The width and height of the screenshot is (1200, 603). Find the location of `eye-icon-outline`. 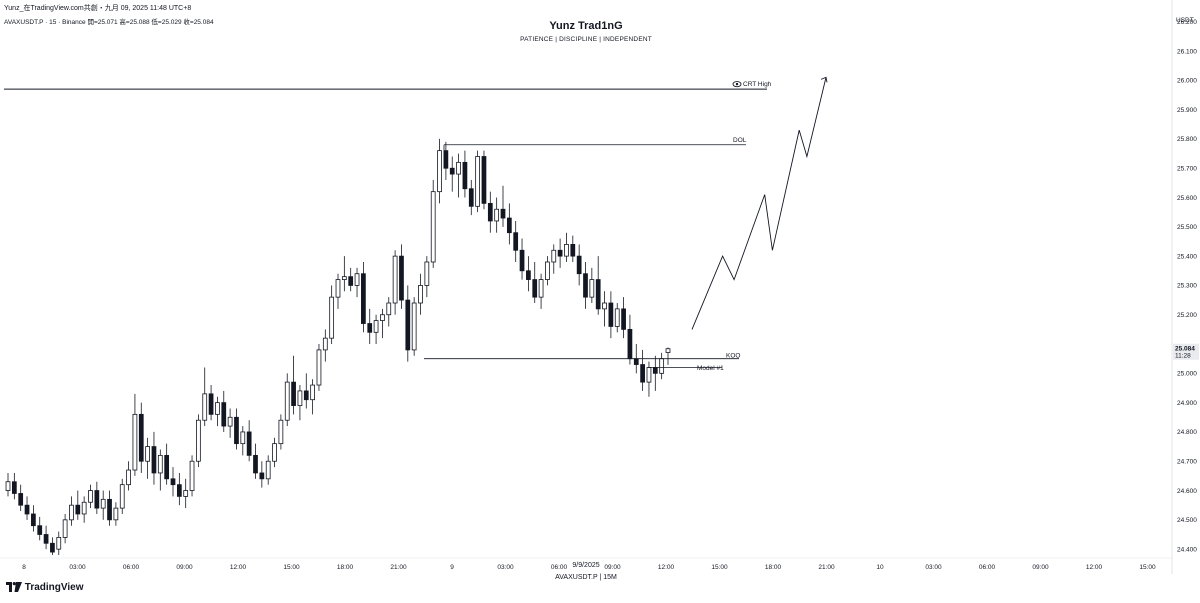

eye-icon-outline is located at coordinates (737, 84).